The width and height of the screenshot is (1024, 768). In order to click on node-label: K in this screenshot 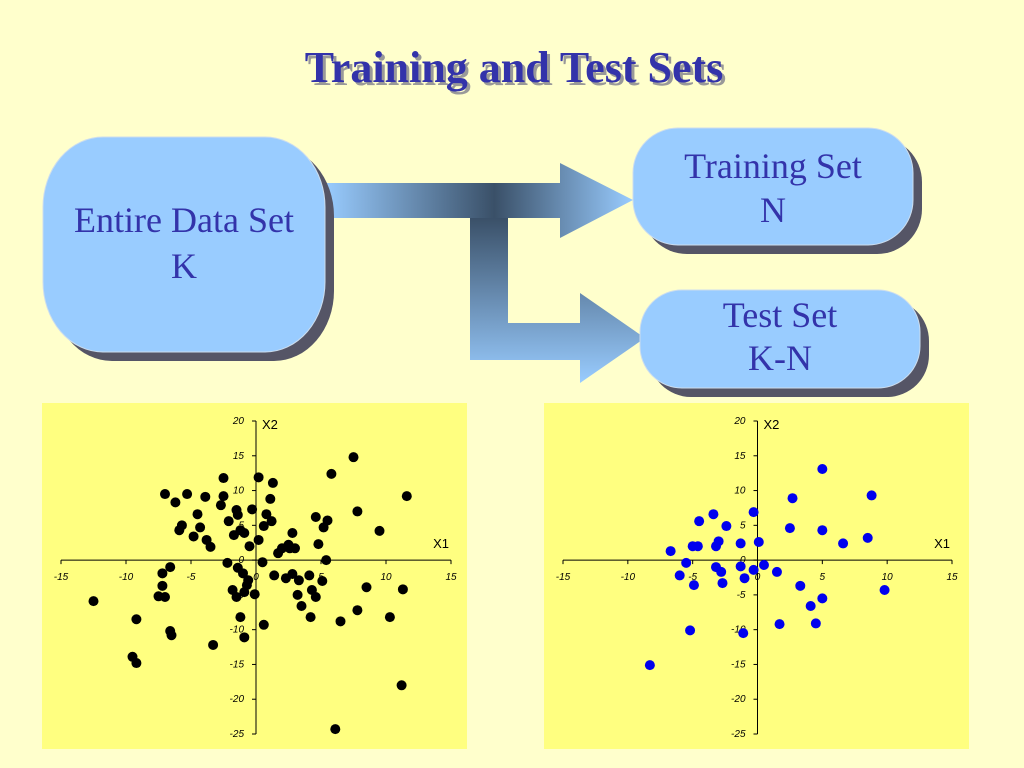, I will do `click(184, 266)`.